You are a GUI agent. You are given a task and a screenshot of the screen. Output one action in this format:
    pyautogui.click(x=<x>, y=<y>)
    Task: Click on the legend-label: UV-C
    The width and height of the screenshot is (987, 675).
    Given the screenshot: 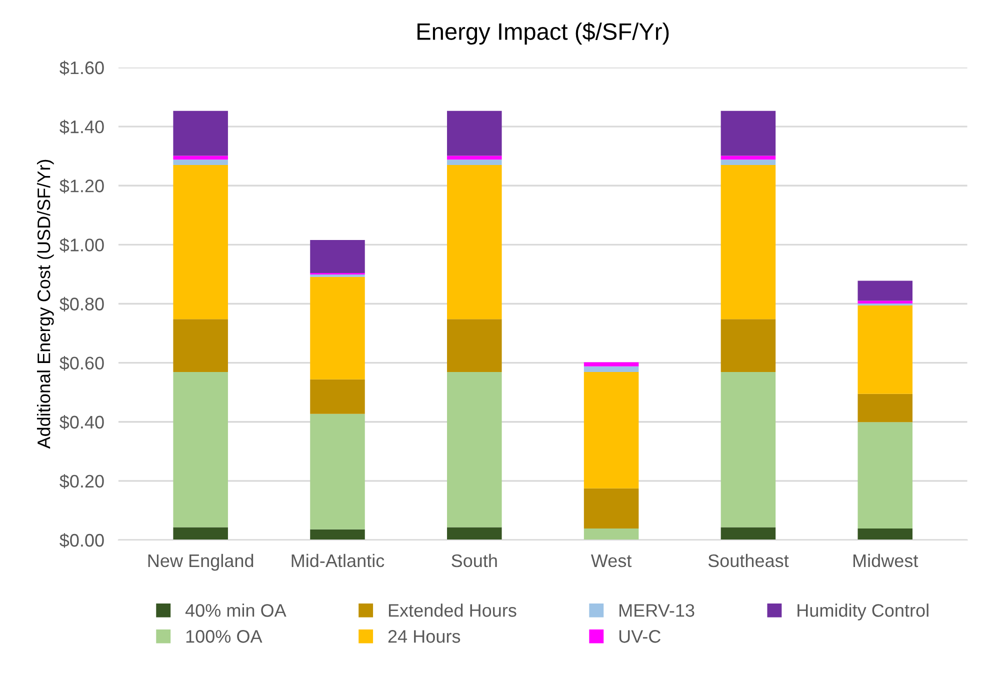 What is the action you would take?
    pyautogui.click(x=640, y=636)
    